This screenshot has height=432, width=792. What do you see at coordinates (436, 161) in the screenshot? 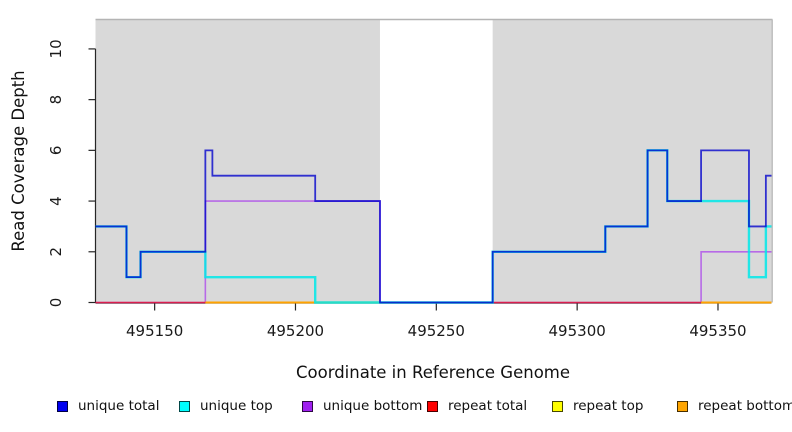
I see `masked-region` at bounding box center [436, 161].